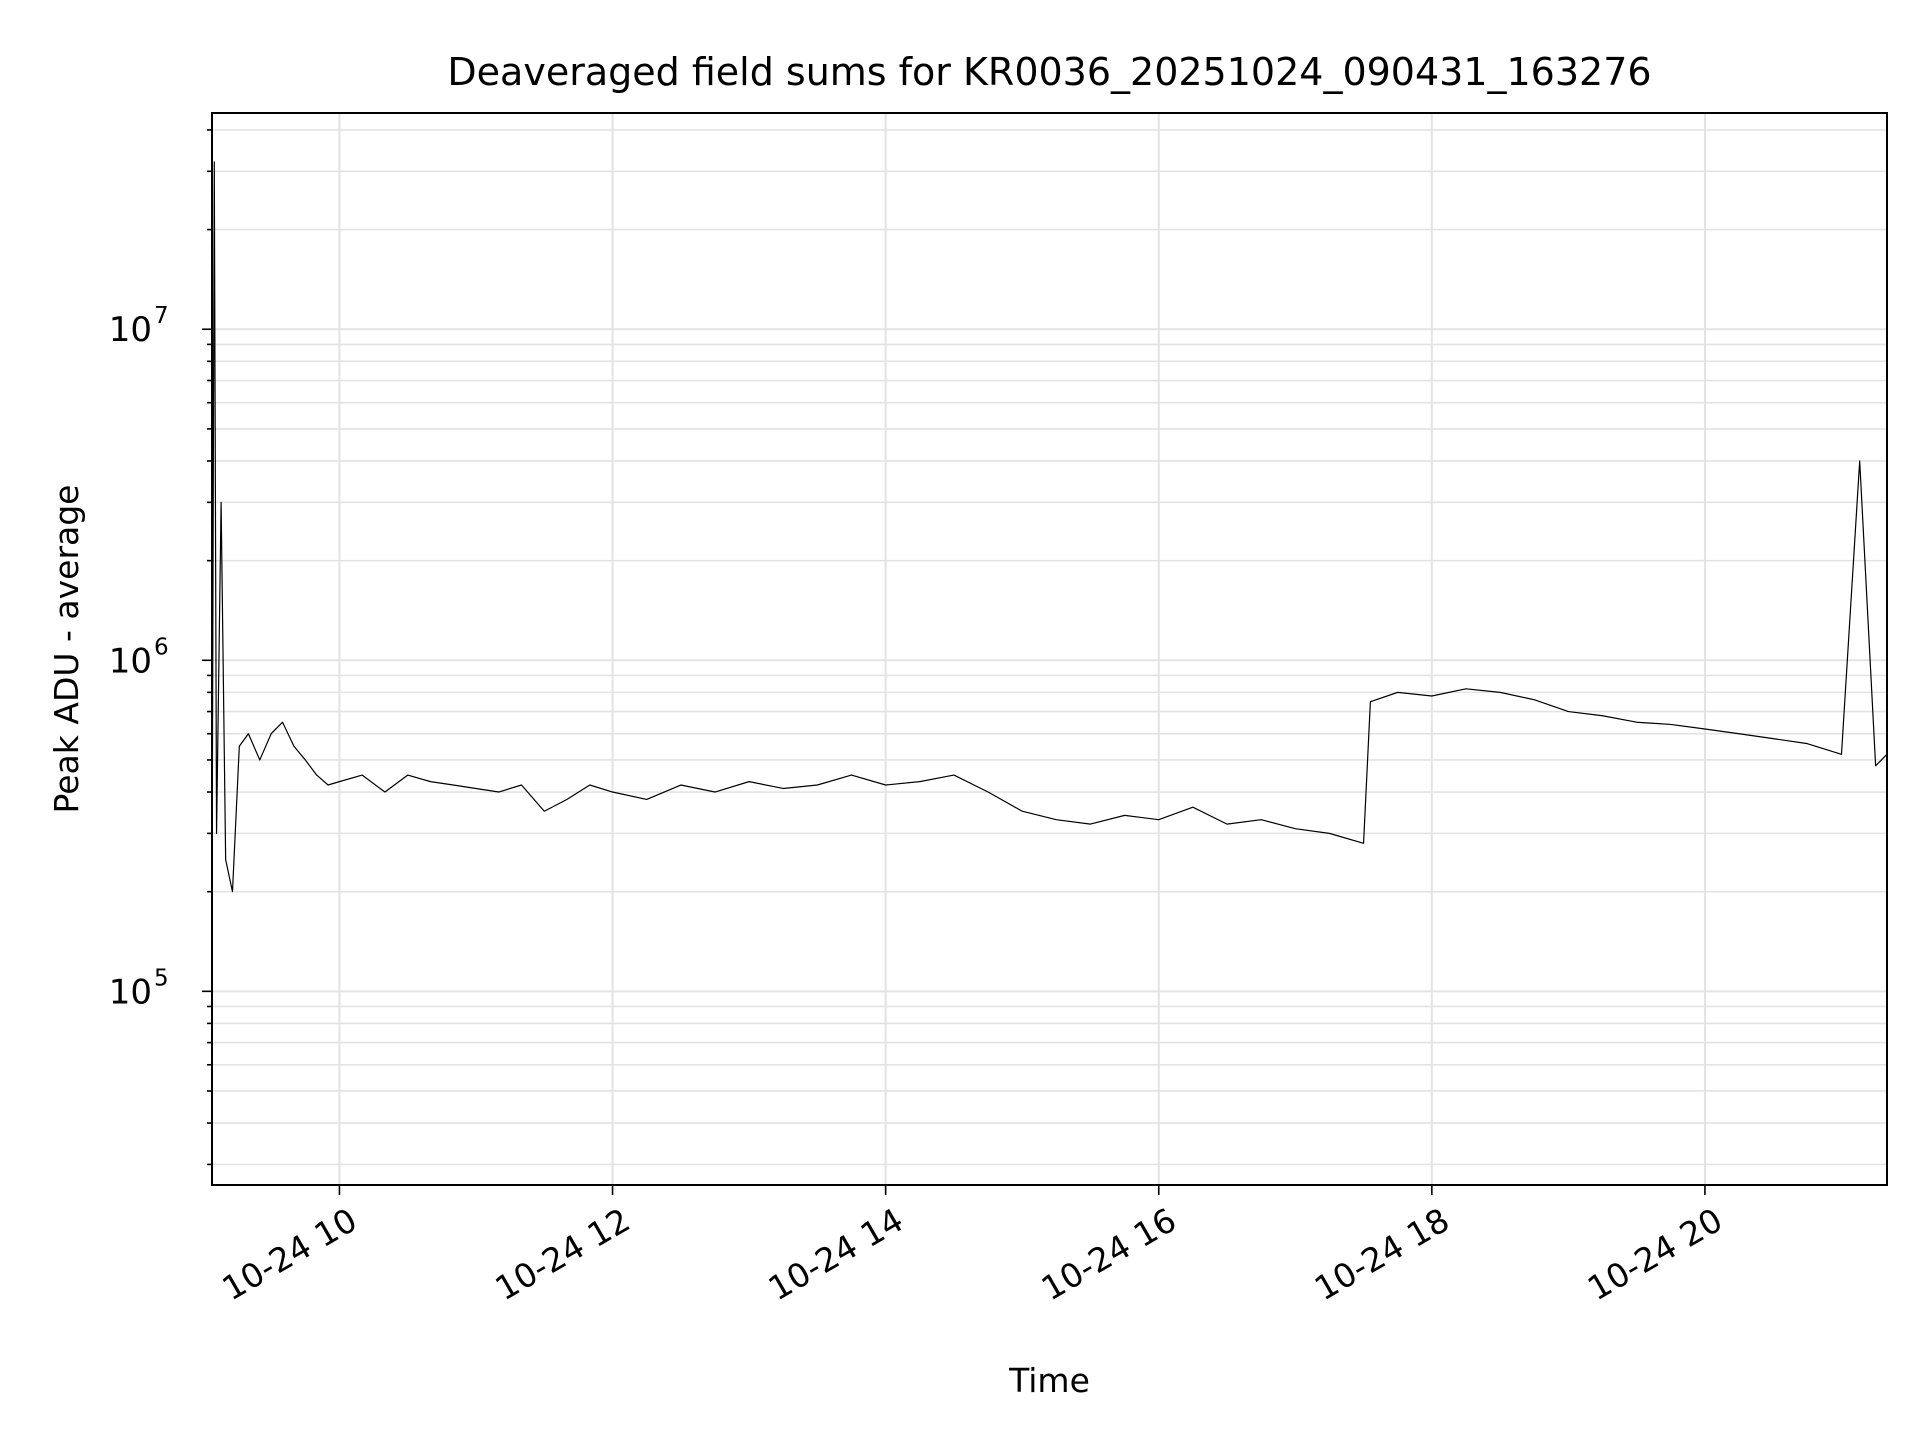 The image size is (1920, 1440). I want to click on y-tick-label-exponent: 7, so click(161, 316).